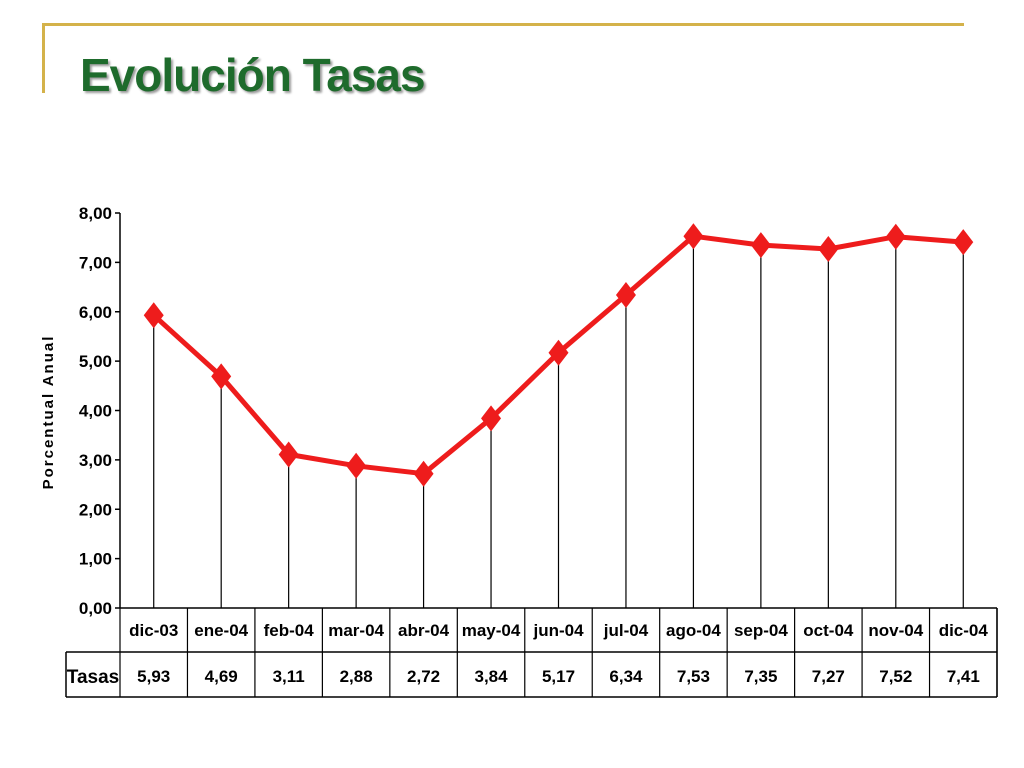 This screenshot has width=1024, height=768. What do you see at coordinates (43, 58) in the screenshot?
I see `decorative-left-line` at bounding box center [43, 58].